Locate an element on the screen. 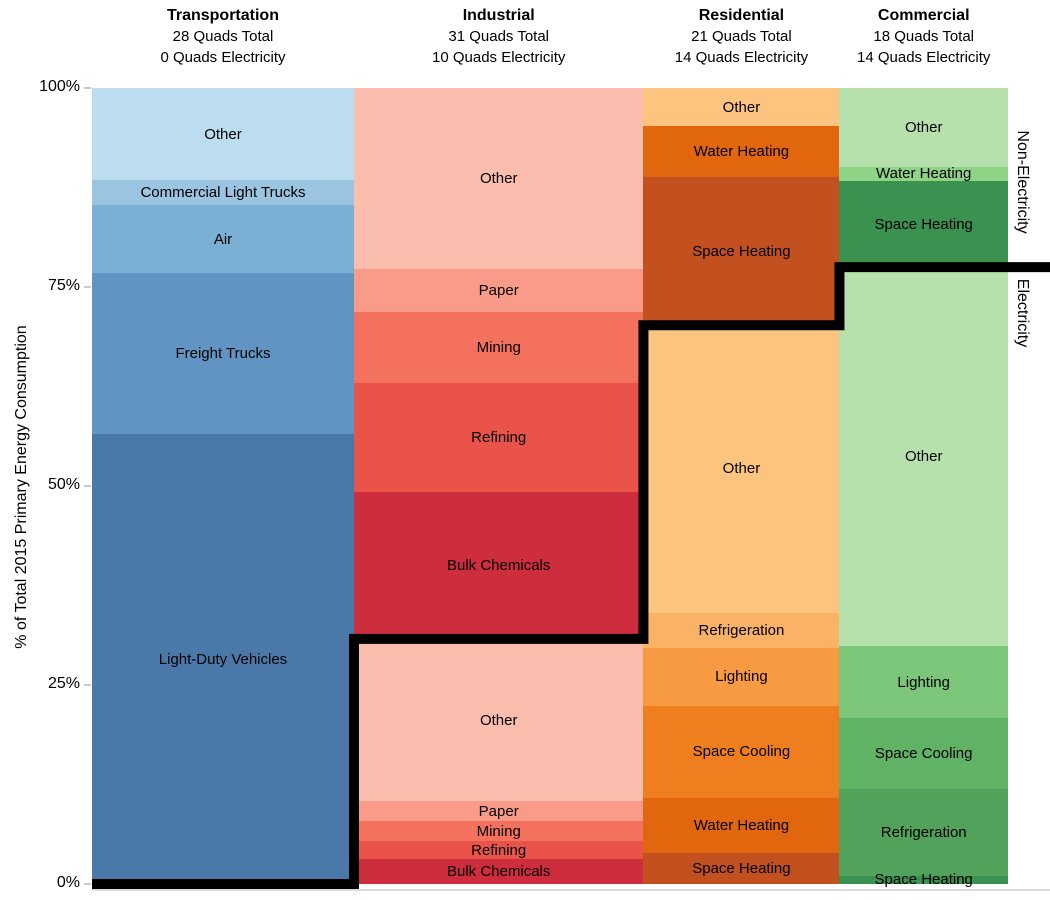 Image resolution: width=1050 pixels, height=900 pixels. segment-transportation-non-electricity-air: Air is located at coordinates (223, 239).